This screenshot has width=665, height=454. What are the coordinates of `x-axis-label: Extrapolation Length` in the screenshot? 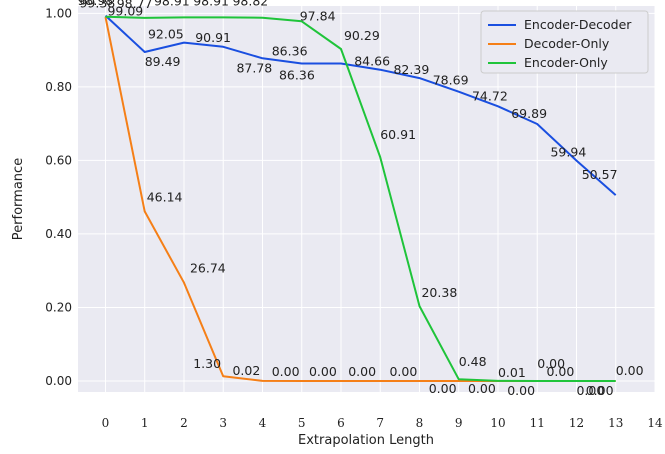 It's located at (366, 440).